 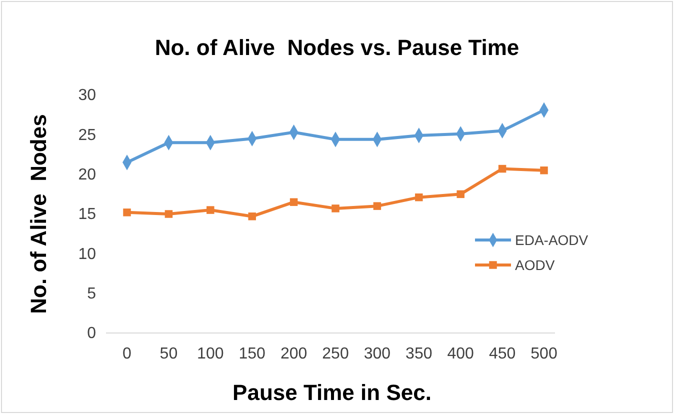 I want to click on x-tick-label: 350, so click(x=419, y=353).